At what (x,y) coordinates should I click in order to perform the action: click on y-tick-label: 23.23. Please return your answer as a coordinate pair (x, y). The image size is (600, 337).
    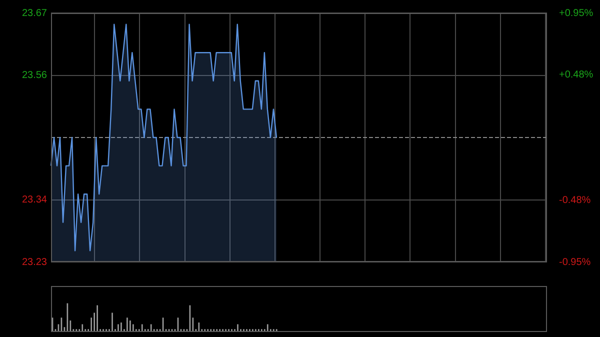
    Looking at the image, I should click on (35, 262).